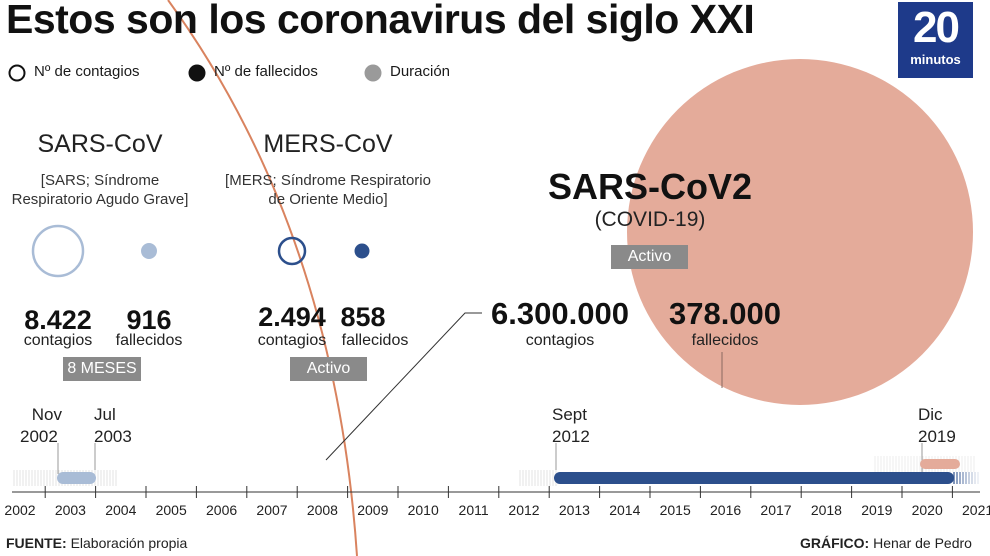 This screenshot has height=556, width=990. Describe the element at coordinates (149, 320) in the screenshot. I see `sars-fallecidos-value: 916` at that location.